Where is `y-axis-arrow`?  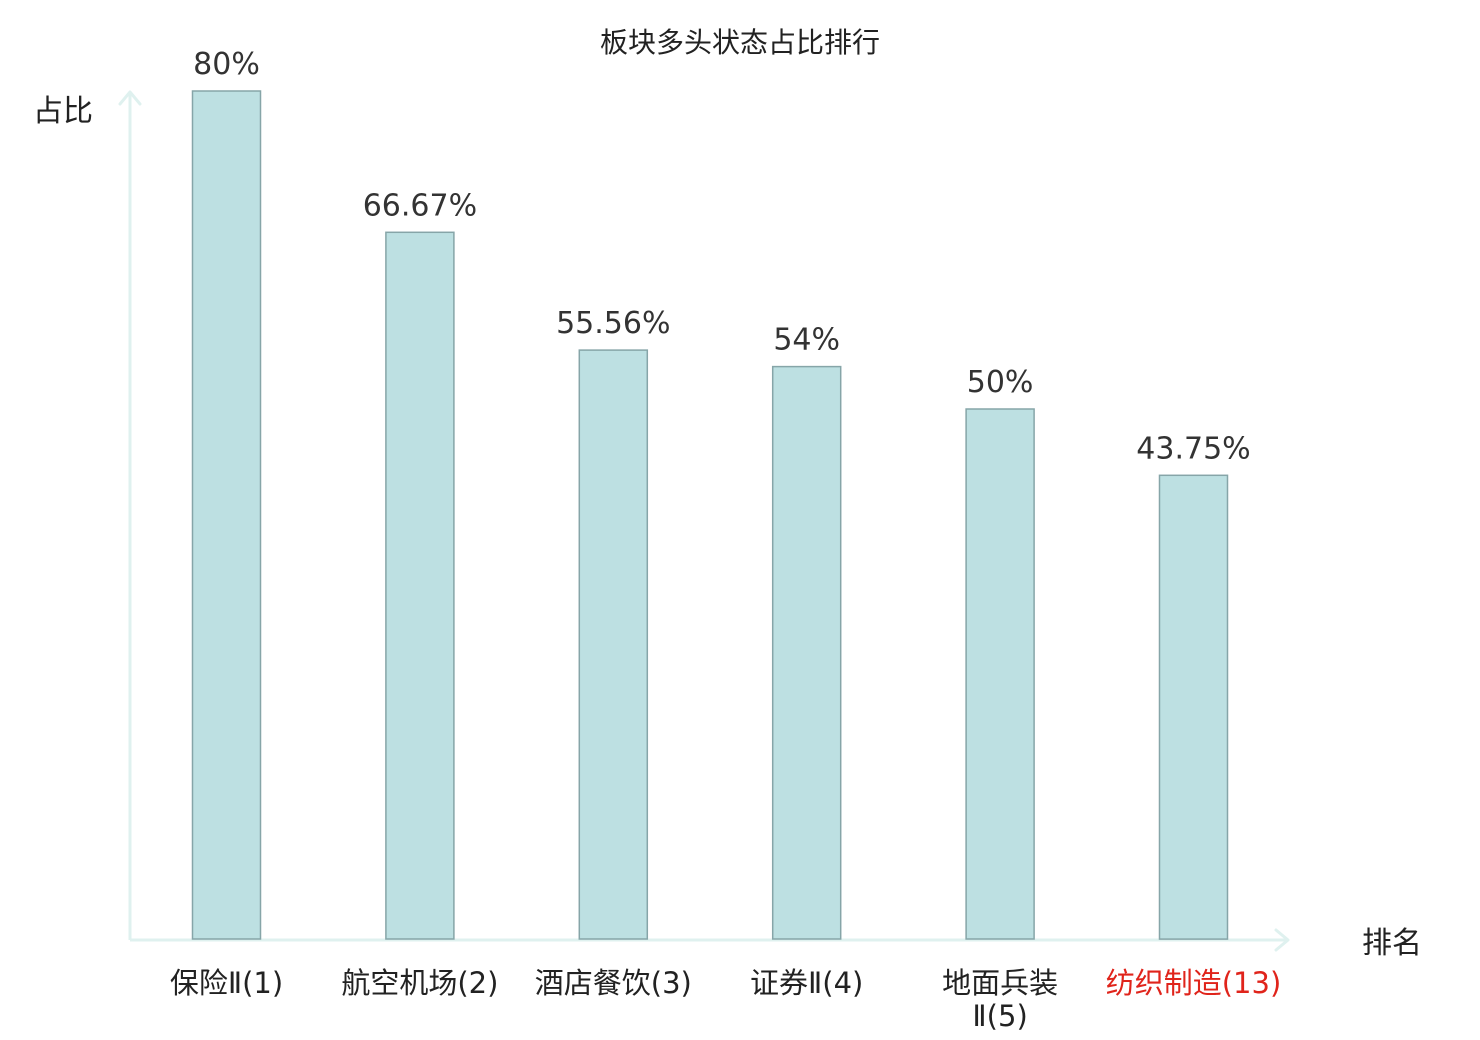 y-axis-arrow is located at coordinates (130, 98).